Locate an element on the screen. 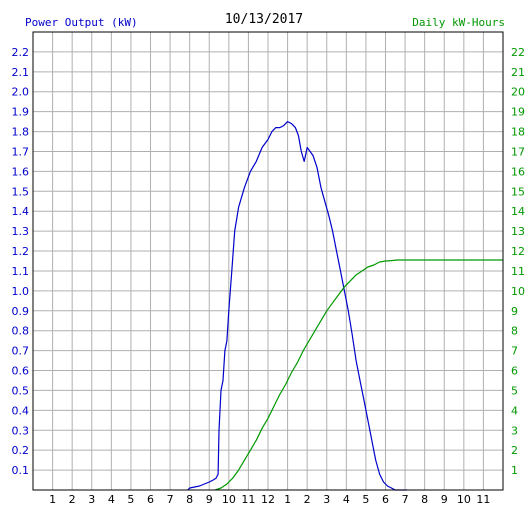 The width and height of the screenshot is (527, 510). y-left-tick-label: 0.1 is located at coordinates (21, 470).